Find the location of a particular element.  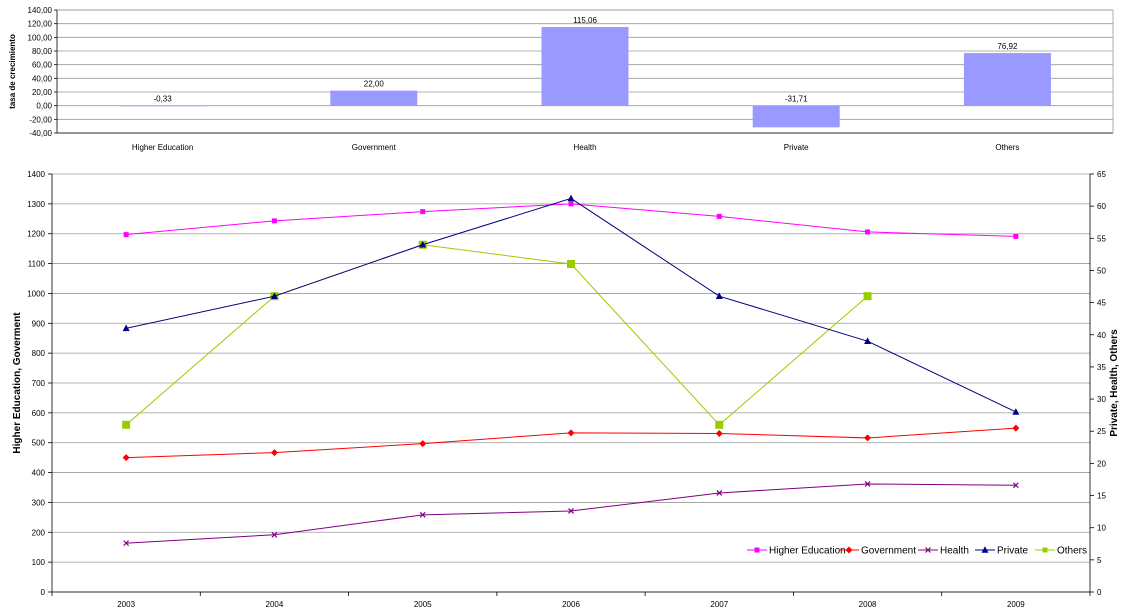

left-ytick-label: 1000 is located at coordinates (36, 293).